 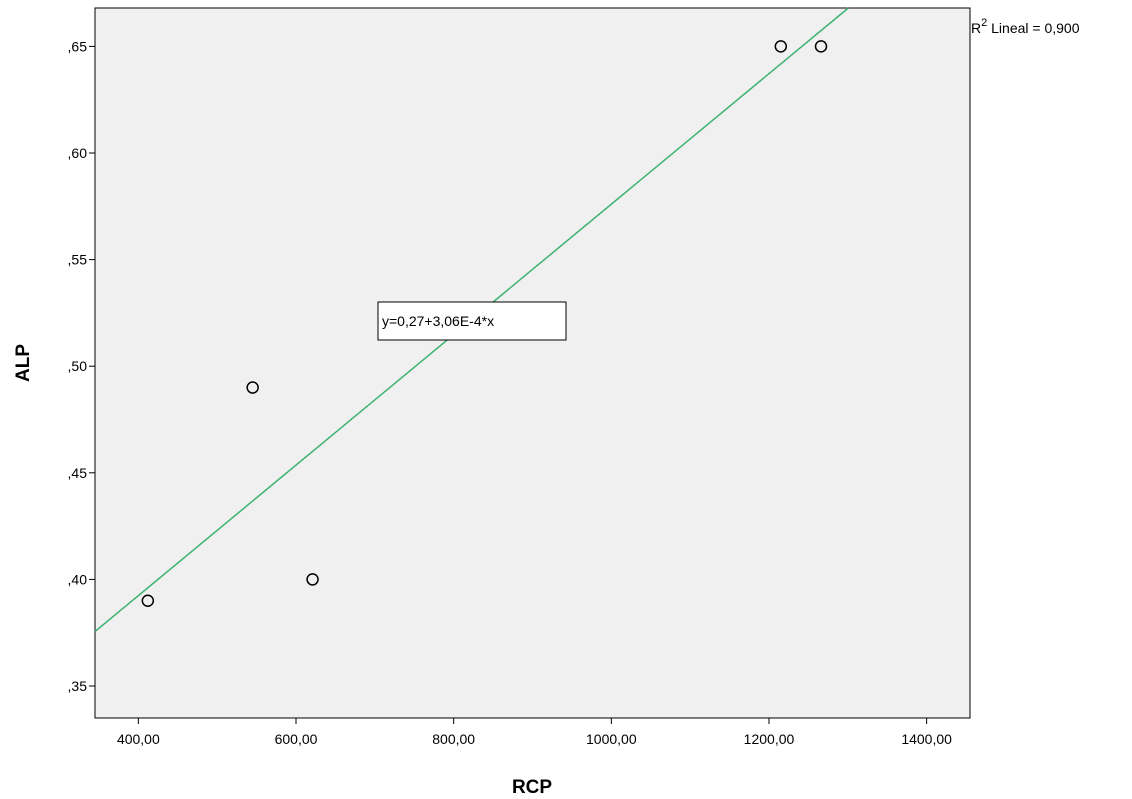 I want to click on y-tick-label: ,45, so click(x=78, y=473).